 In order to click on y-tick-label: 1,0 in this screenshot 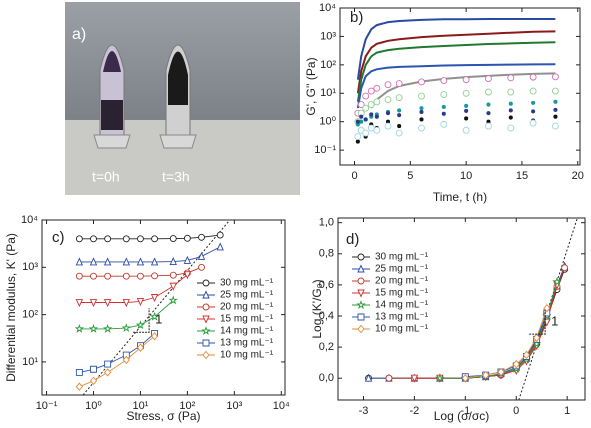, I will do `click(326, 223)`.